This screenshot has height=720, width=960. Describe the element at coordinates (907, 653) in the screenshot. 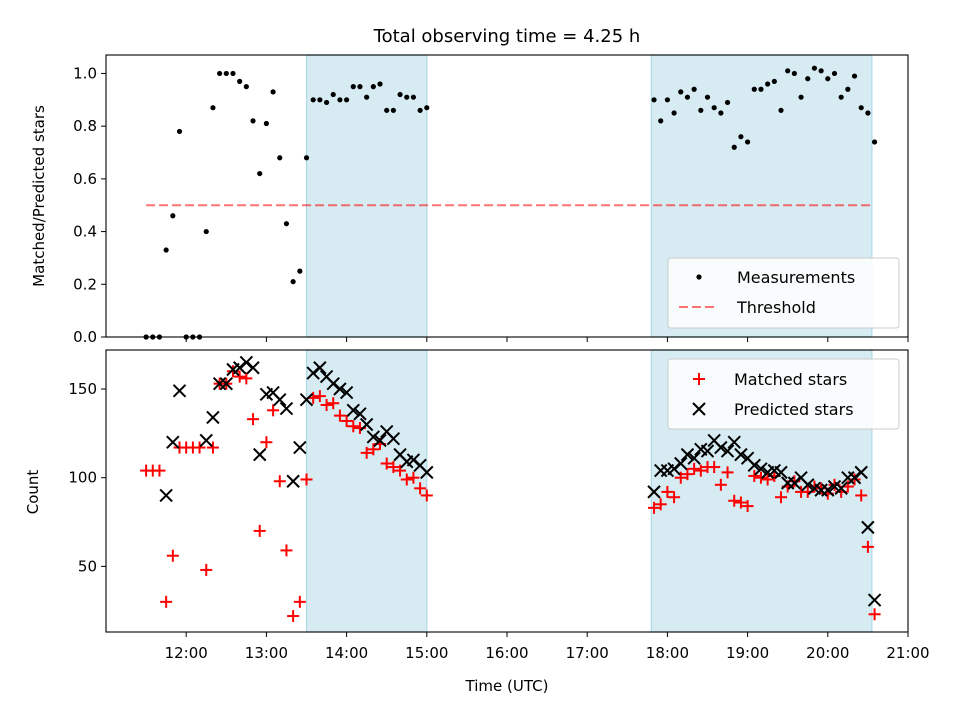

I see `x-tick-label: 21:00` at that location.